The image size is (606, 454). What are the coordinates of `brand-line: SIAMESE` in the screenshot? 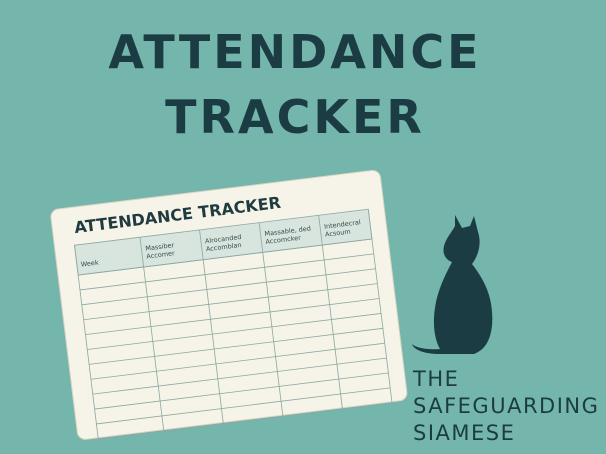 It's located at (464, 433).